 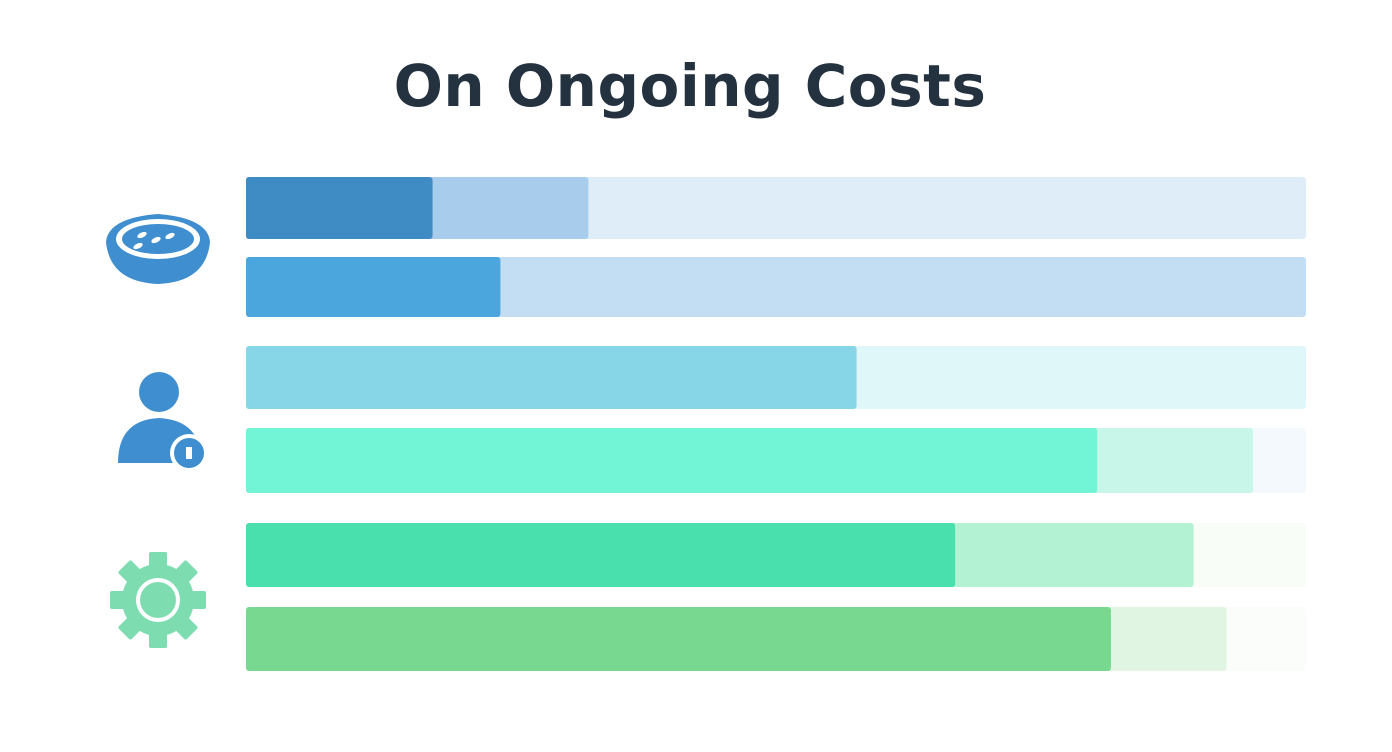 What do you see at coordinates (163, 421) in the screenshot?
I see `user-badge-icon` at bounding box center [163, 421].